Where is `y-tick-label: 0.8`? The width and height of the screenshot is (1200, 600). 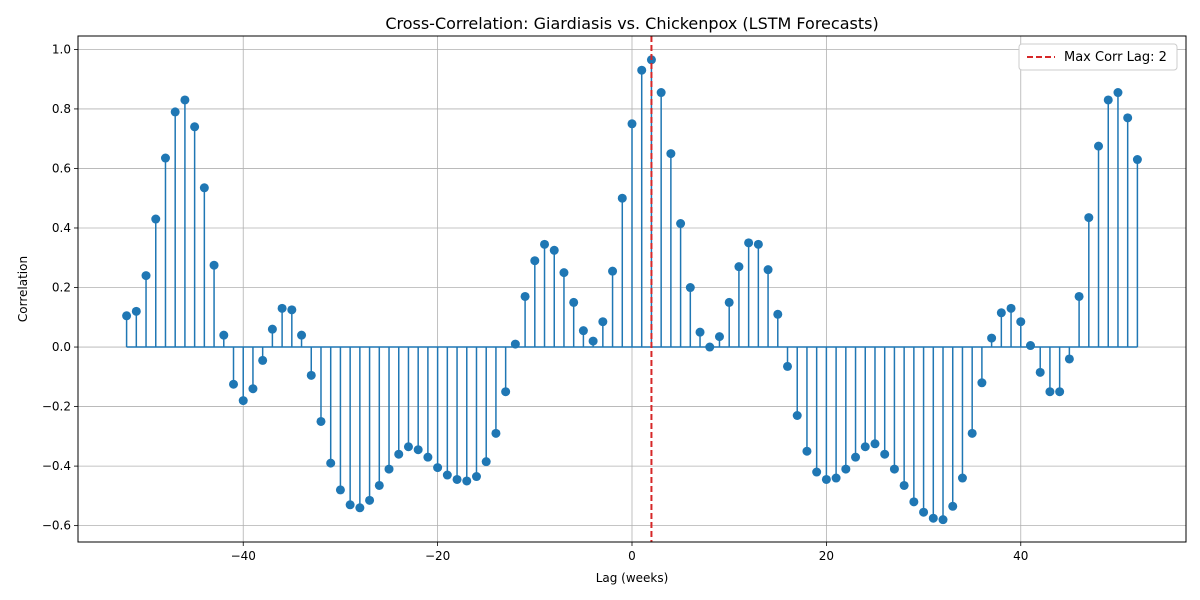
y-tick-label: 0.8 is located at coordinates (61, 109).